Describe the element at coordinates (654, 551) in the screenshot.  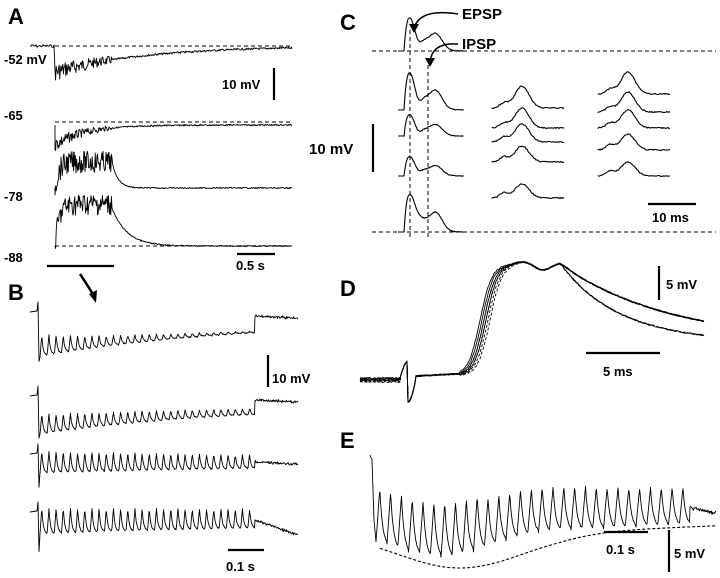
I see `panel-e: 5 mV 0.1 s` at that location.